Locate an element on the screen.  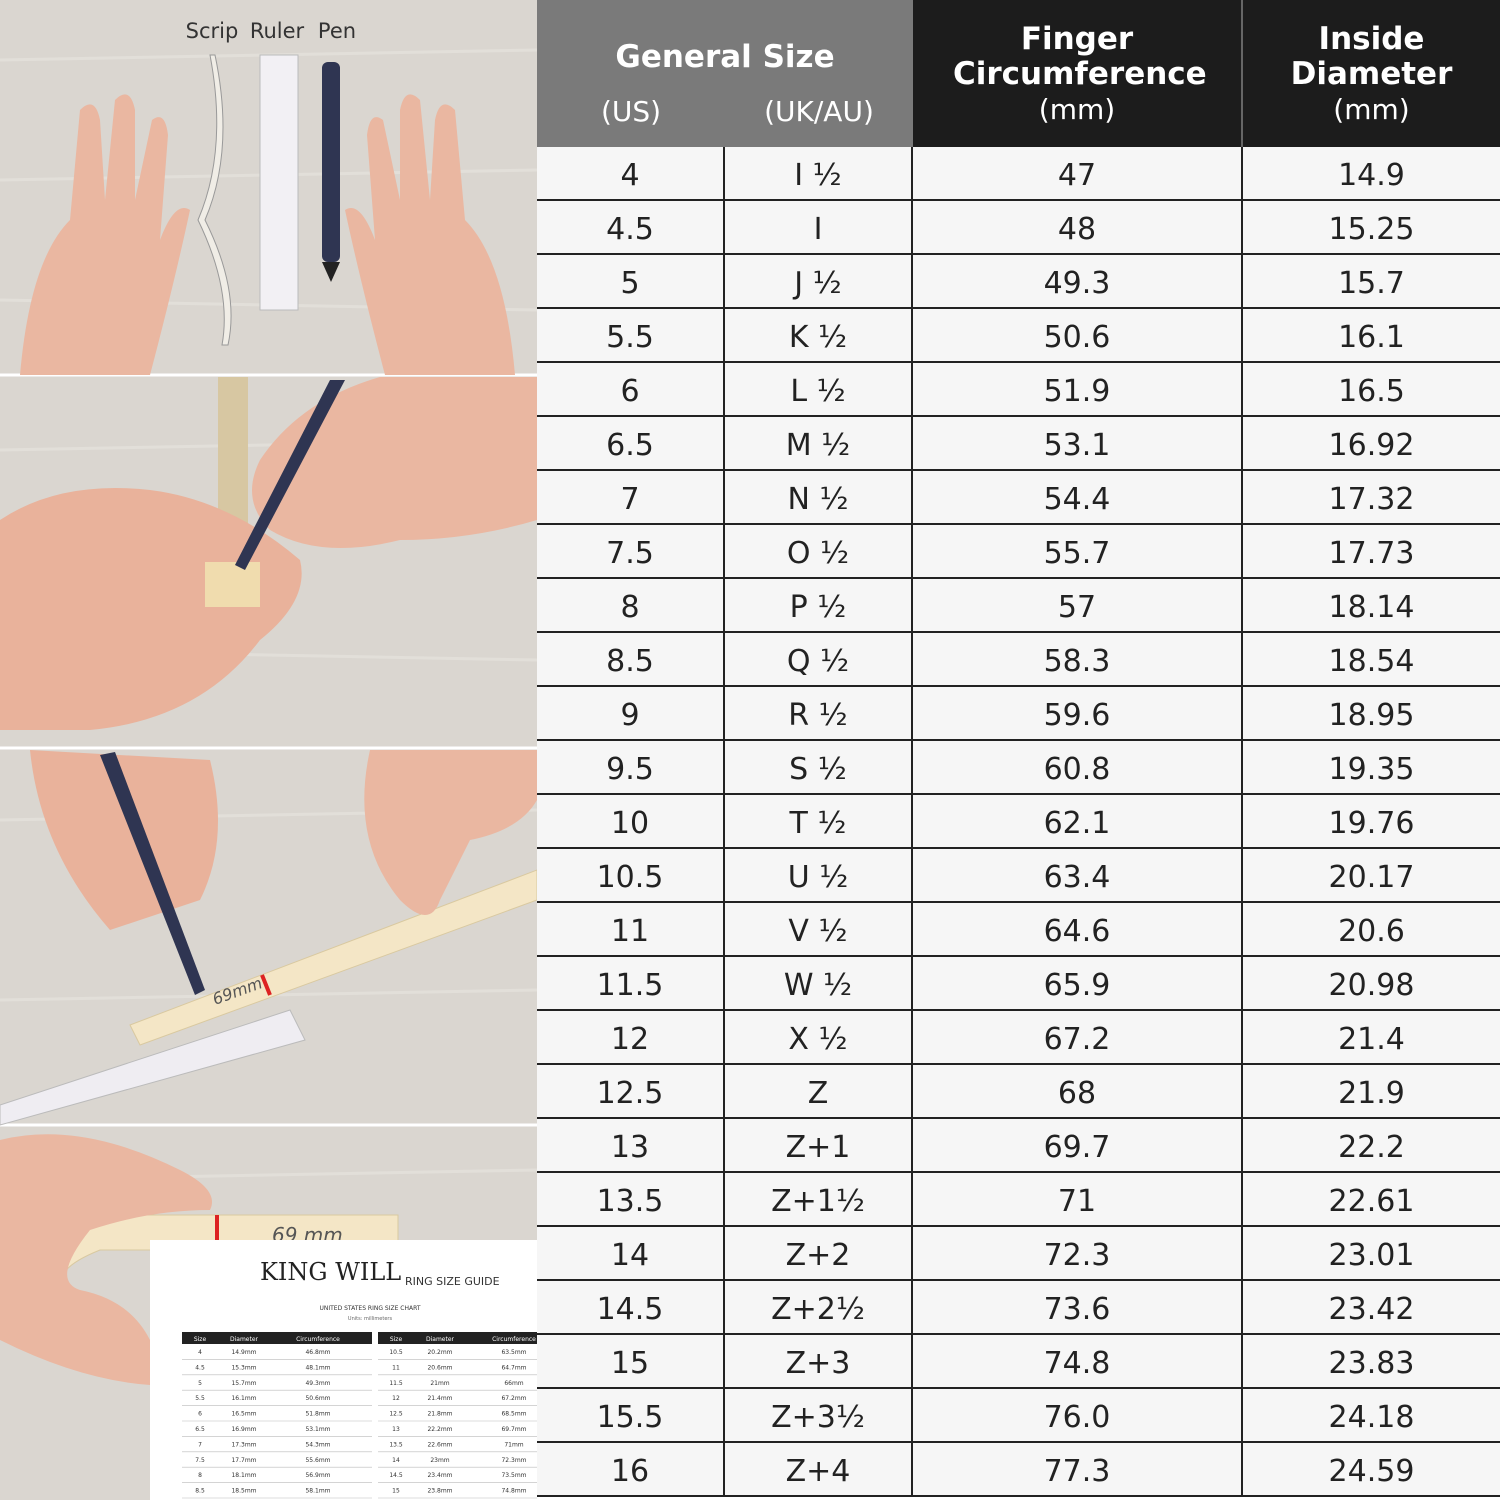
mark-line is located at coordinates (266, 985).